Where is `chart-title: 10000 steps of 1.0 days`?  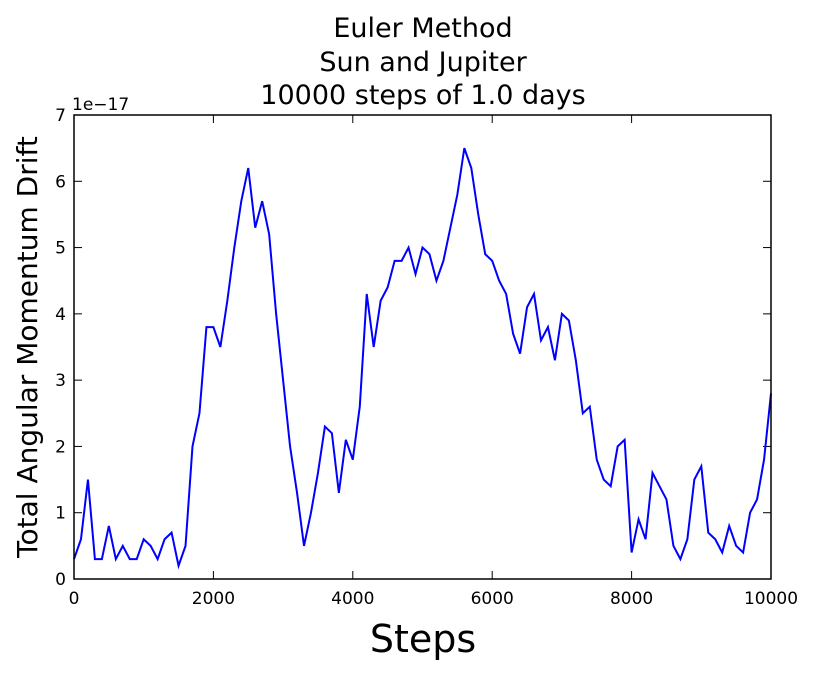
chart-title: 10000 steps of 1.0 days is located at coordinates (422, 95).